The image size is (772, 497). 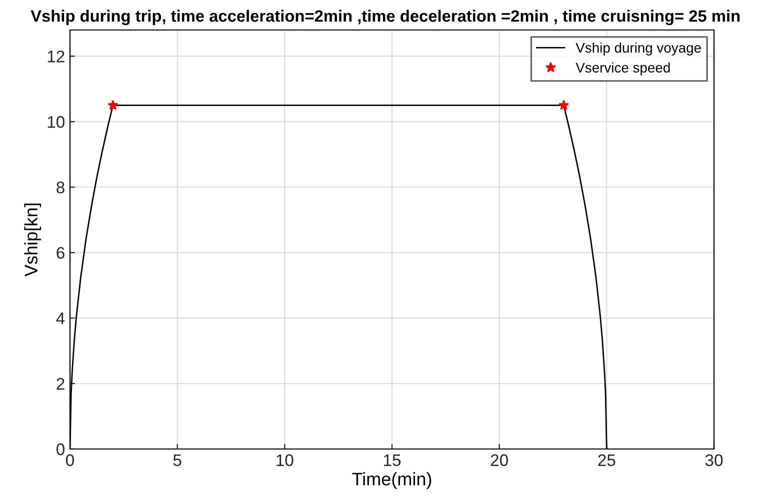 I want to click on y-tick-label: 12, so click(x=56, y=56).